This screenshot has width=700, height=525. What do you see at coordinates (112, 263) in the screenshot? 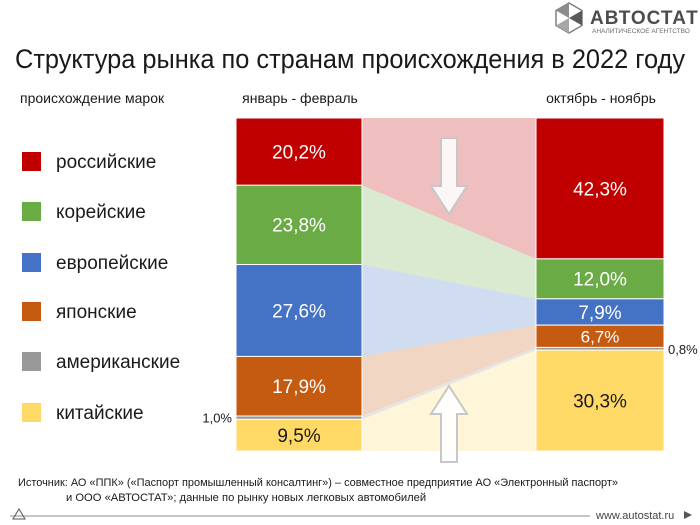
I see `legend-label-european: европейские` at bounding box center [112, 263].